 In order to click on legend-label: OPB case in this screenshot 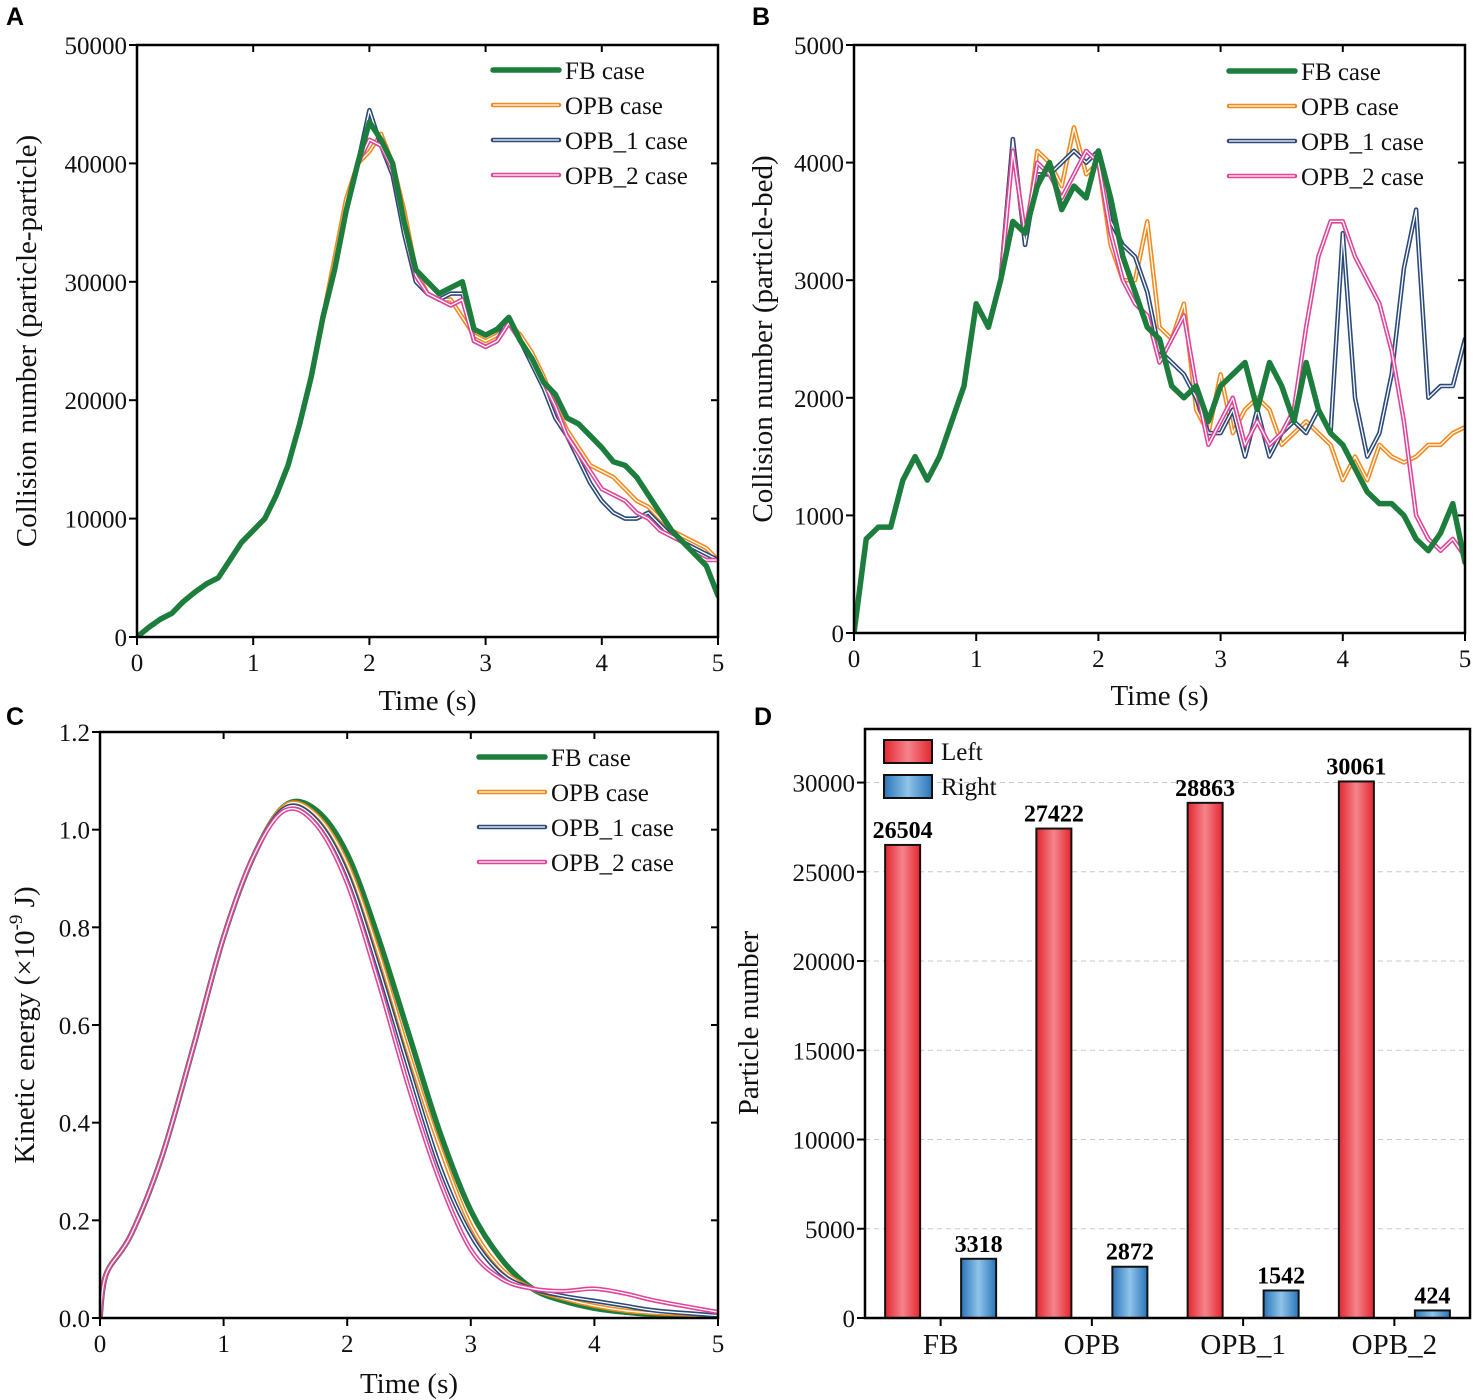, I will do `click(1350, 107)`.